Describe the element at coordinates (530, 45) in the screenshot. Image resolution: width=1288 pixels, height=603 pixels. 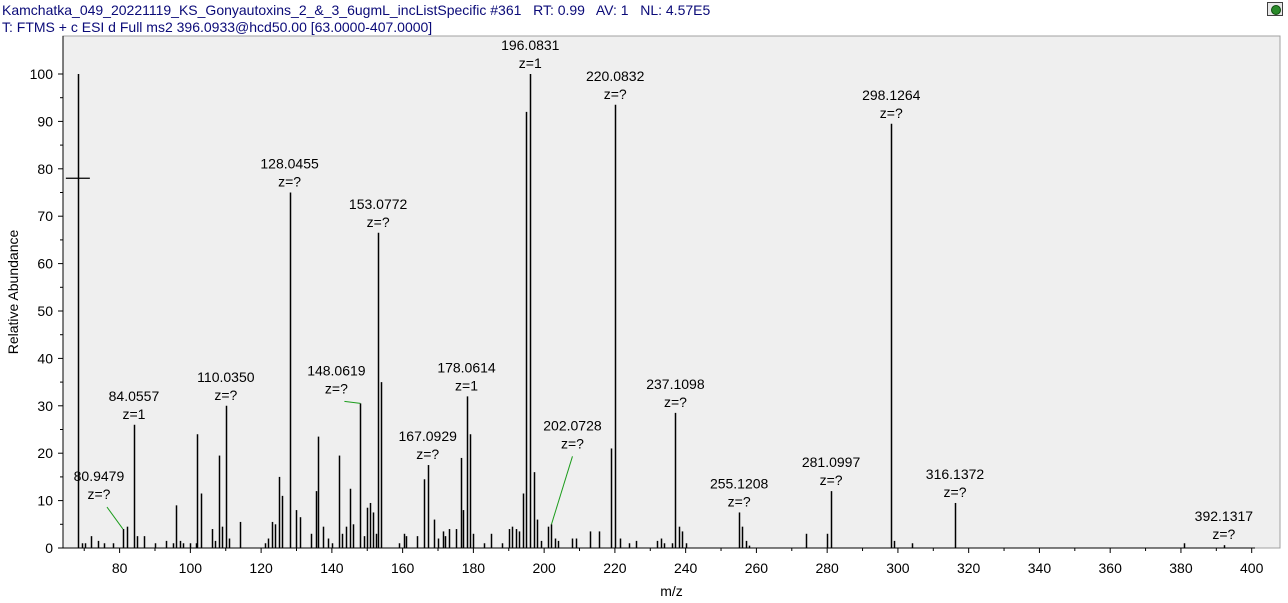
I see `peak-mz-label: 196.0831` at that location.